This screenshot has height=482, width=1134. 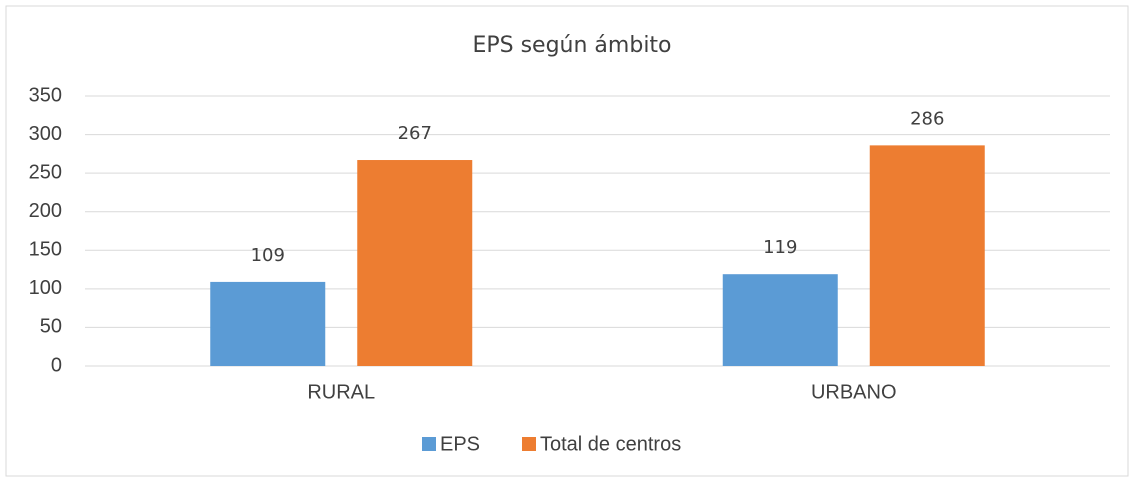 What do you see at coordinates (610, 444) in the screenshot?
I see `legend-label: Total de centros` at bounding box center [610, 444].